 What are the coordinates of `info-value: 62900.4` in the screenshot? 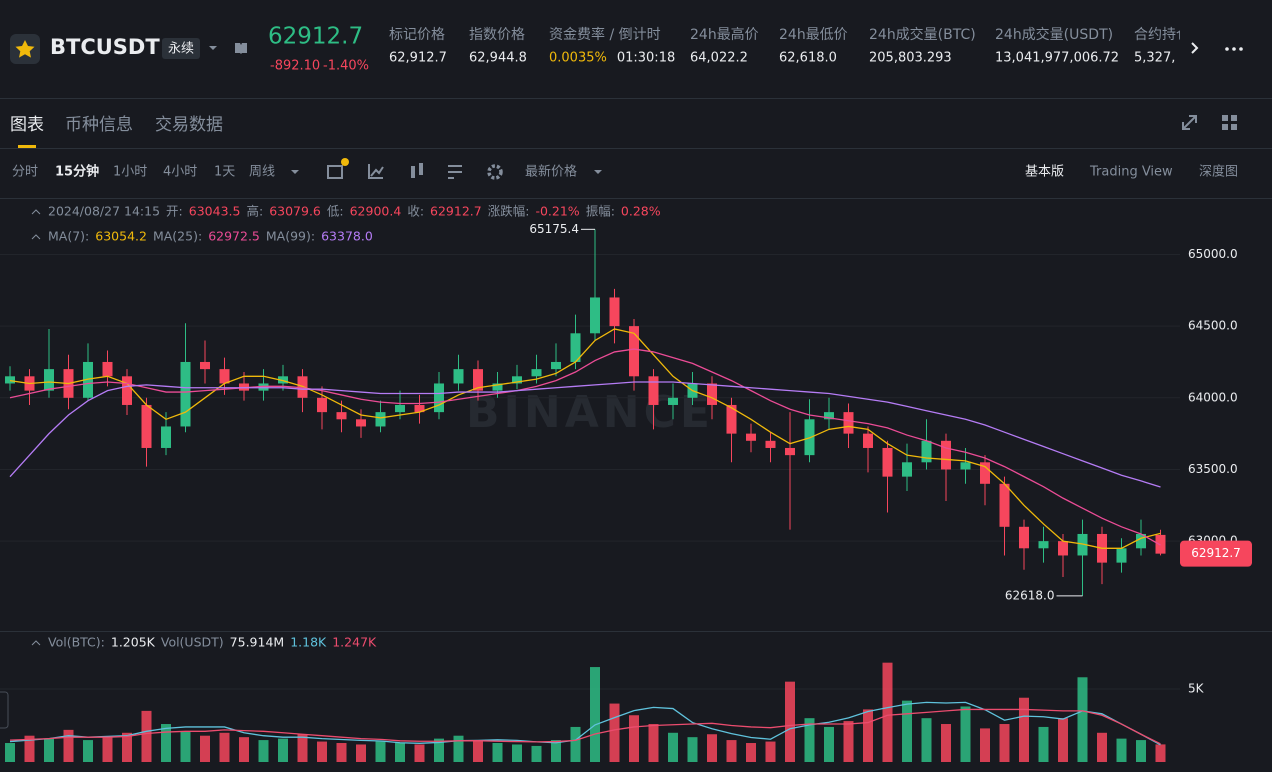 It's located at (376, 211).